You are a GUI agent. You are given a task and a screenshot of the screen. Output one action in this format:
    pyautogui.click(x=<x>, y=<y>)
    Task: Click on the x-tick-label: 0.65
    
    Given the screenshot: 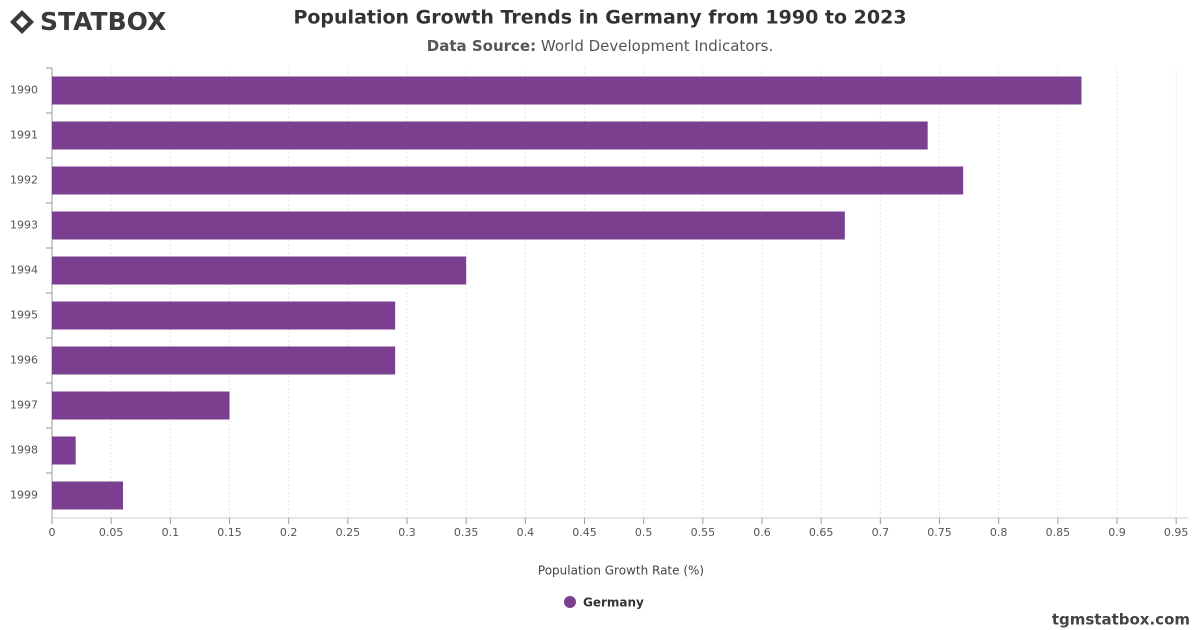 What is the action you would take?
    pyautogui.click(x=821, y=532)
    